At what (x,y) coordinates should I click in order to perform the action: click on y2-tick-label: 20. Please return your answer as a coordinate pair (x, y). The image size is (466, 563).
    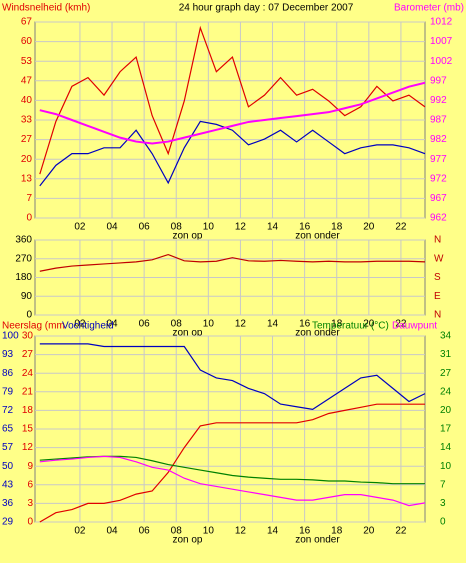
    Looking at the image, I should click on (446, 410).